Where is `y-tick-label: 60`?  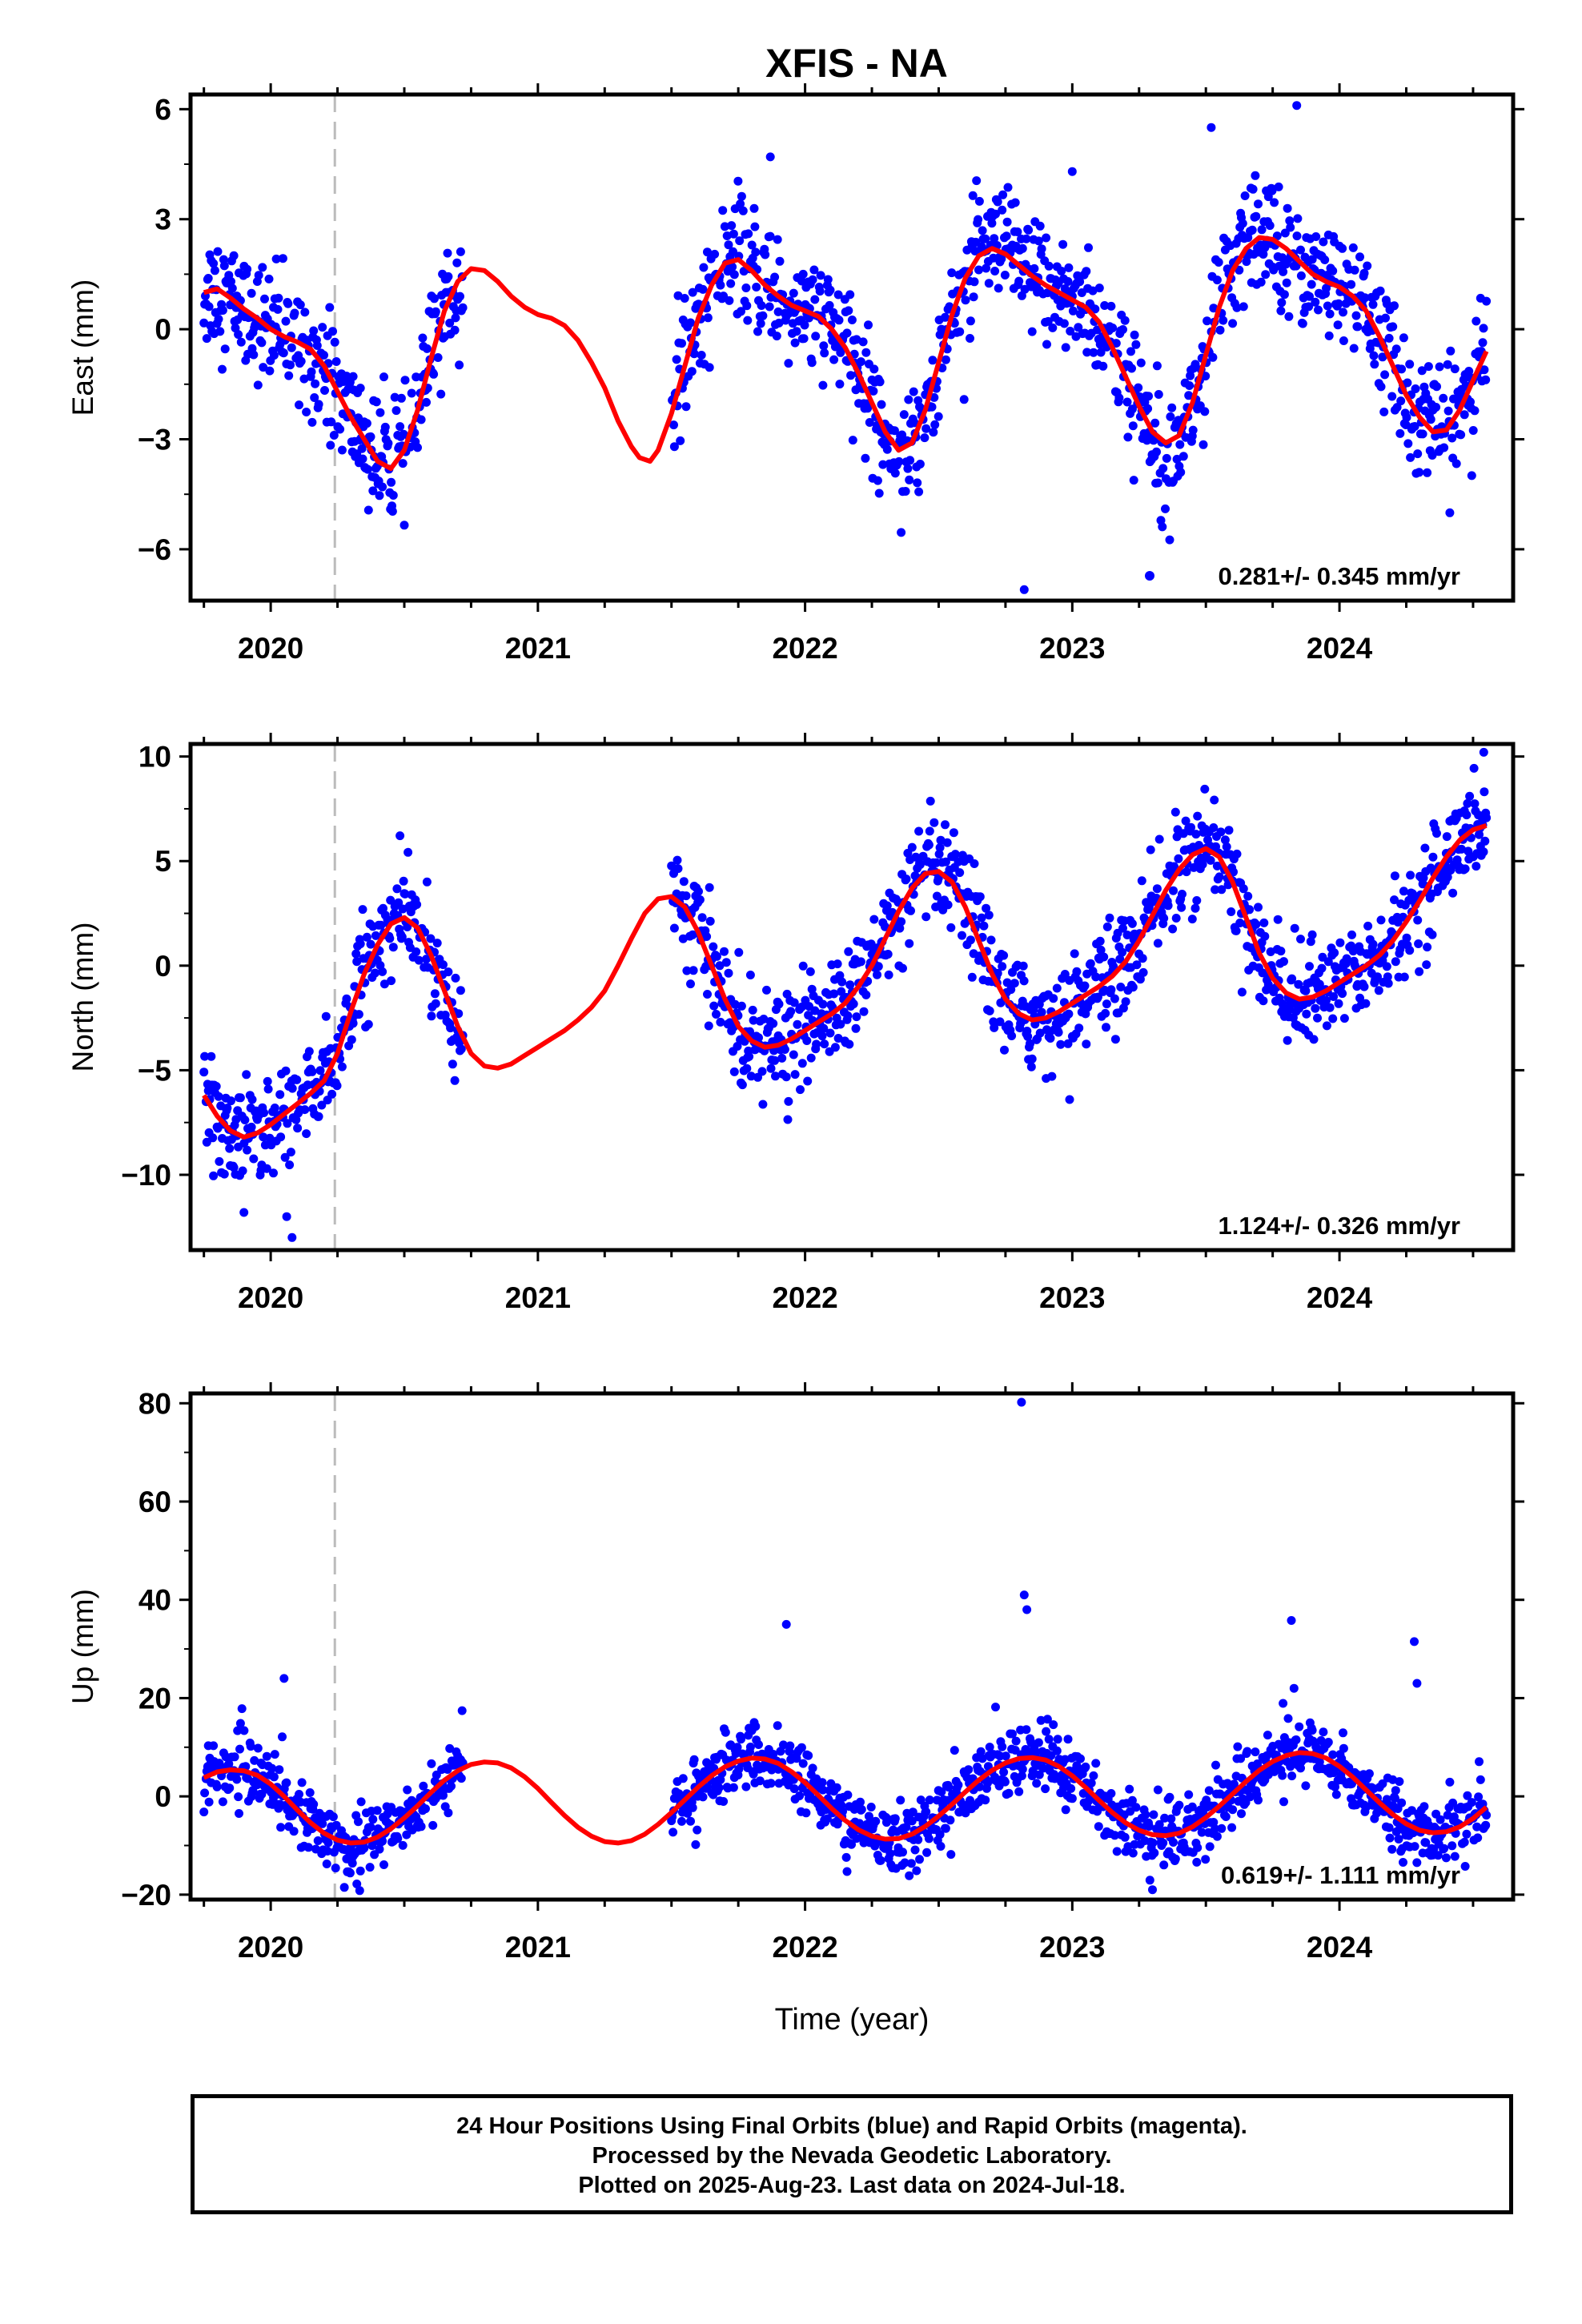 y-tick-label: 60 is located at coordinates (155, 1502).